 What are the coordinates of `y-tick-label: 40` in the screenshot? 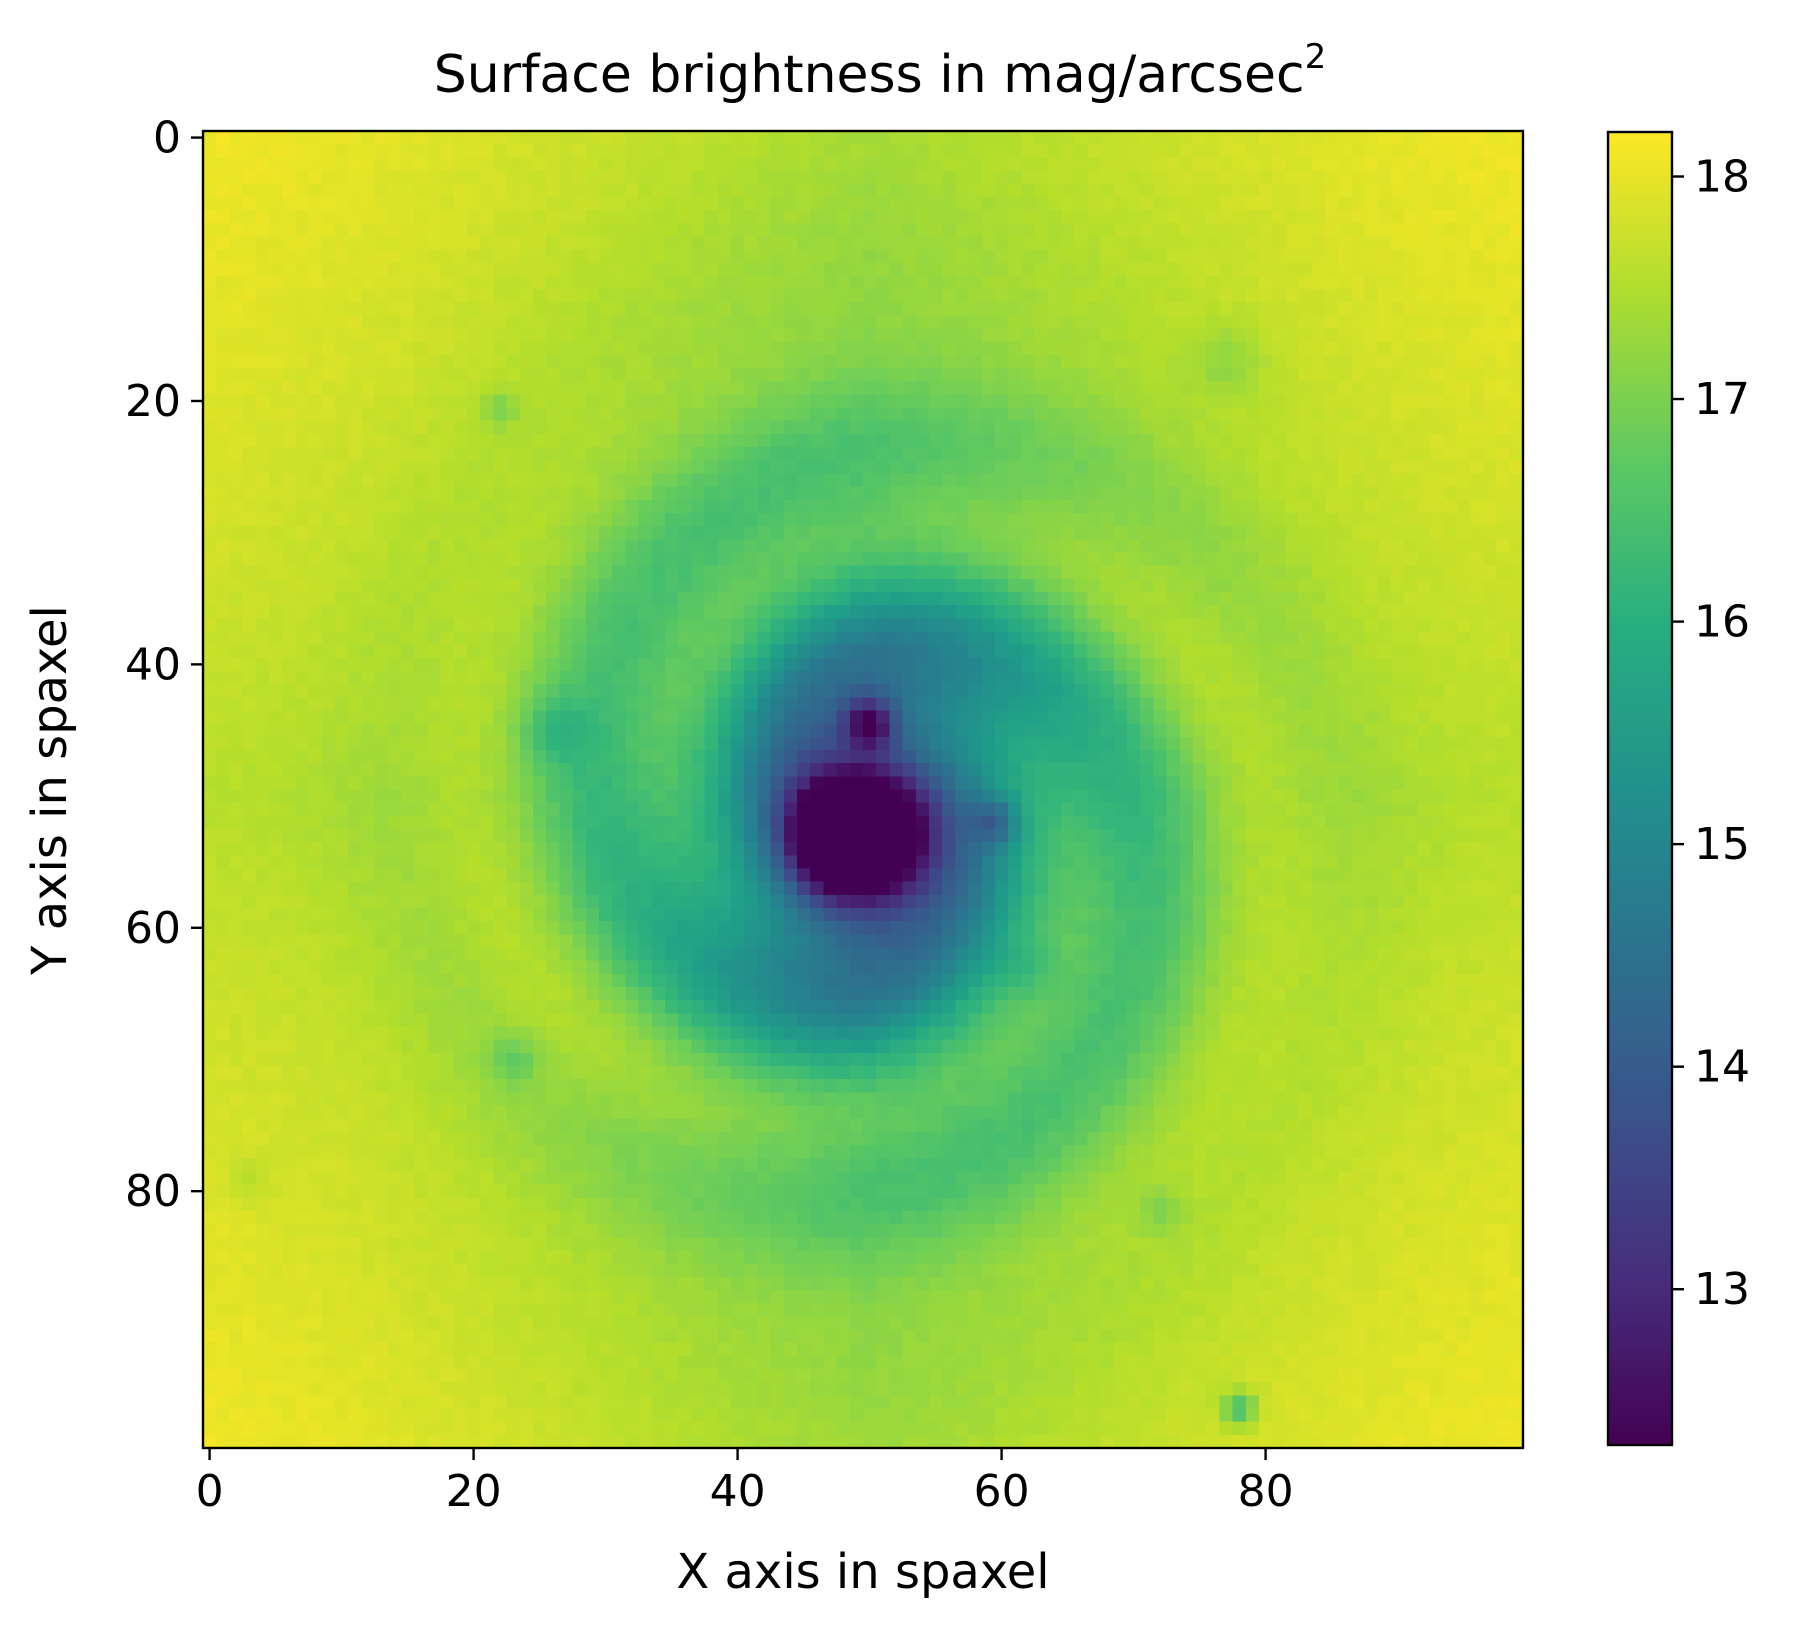 It's located at (153, 664).